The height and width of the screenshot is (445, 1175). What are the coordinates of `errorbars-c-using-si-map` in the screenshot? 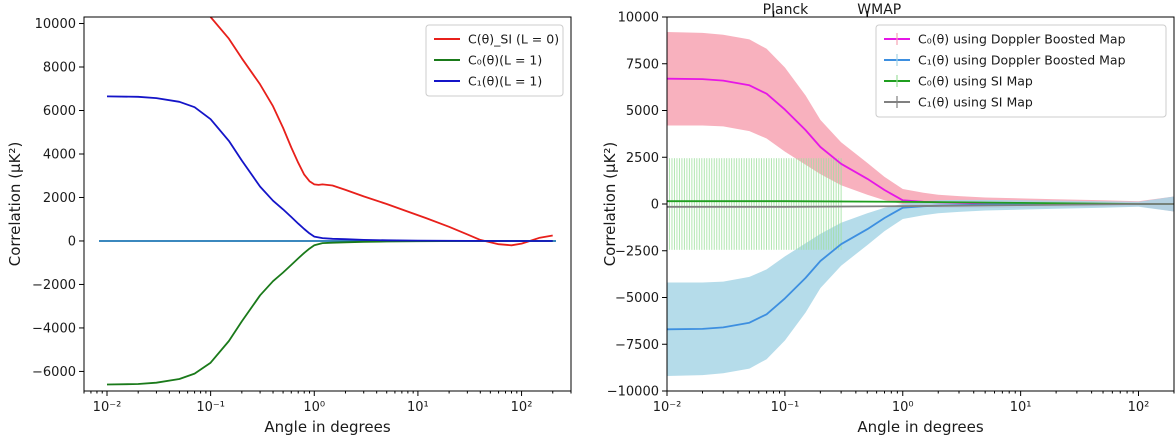 It's located at (754, 204).